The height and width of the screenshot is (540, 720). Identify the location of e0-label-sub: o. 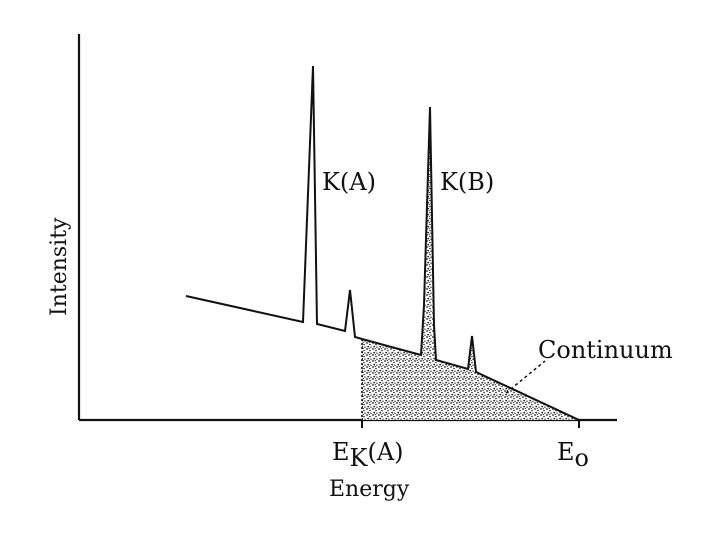
(582, 458).